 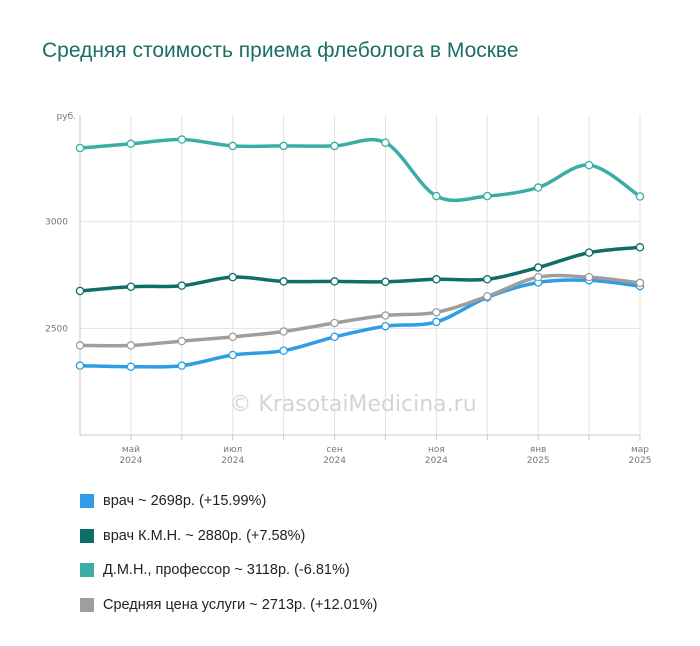 What do you see at coordinates (640, 450) in the screenshot?
I see `x-tick-label-month: мар` at bounding box center [640, 450].